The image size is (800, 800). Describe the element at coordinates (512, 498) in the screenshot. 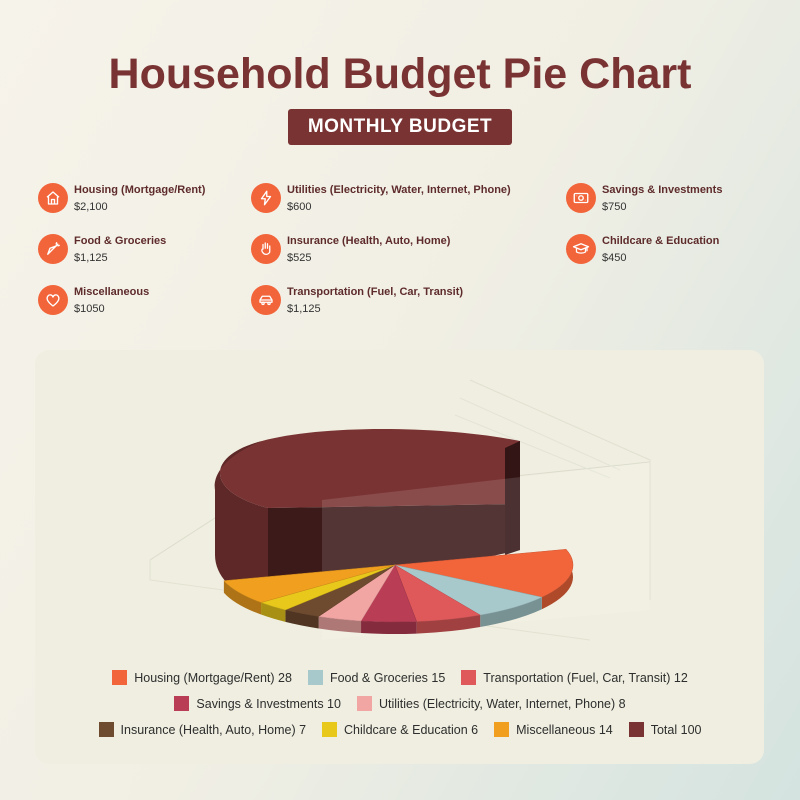

I see `pie-slice-total-face` at that location.